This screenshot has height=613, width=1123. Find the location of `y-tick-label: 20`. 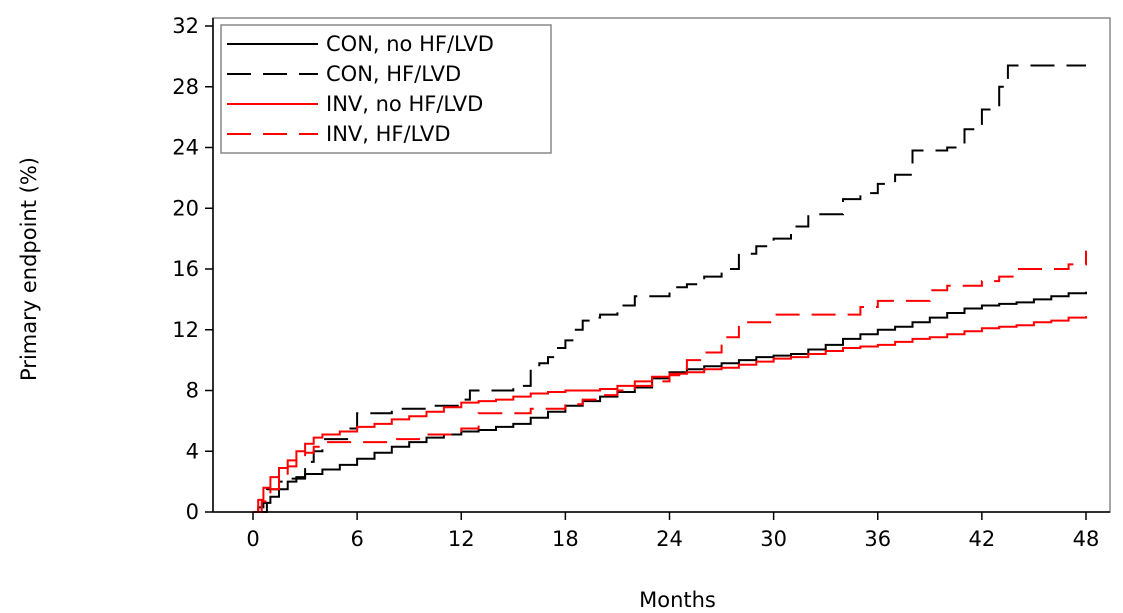

y-tick-label: 20 is located at coordinates (185, 208).